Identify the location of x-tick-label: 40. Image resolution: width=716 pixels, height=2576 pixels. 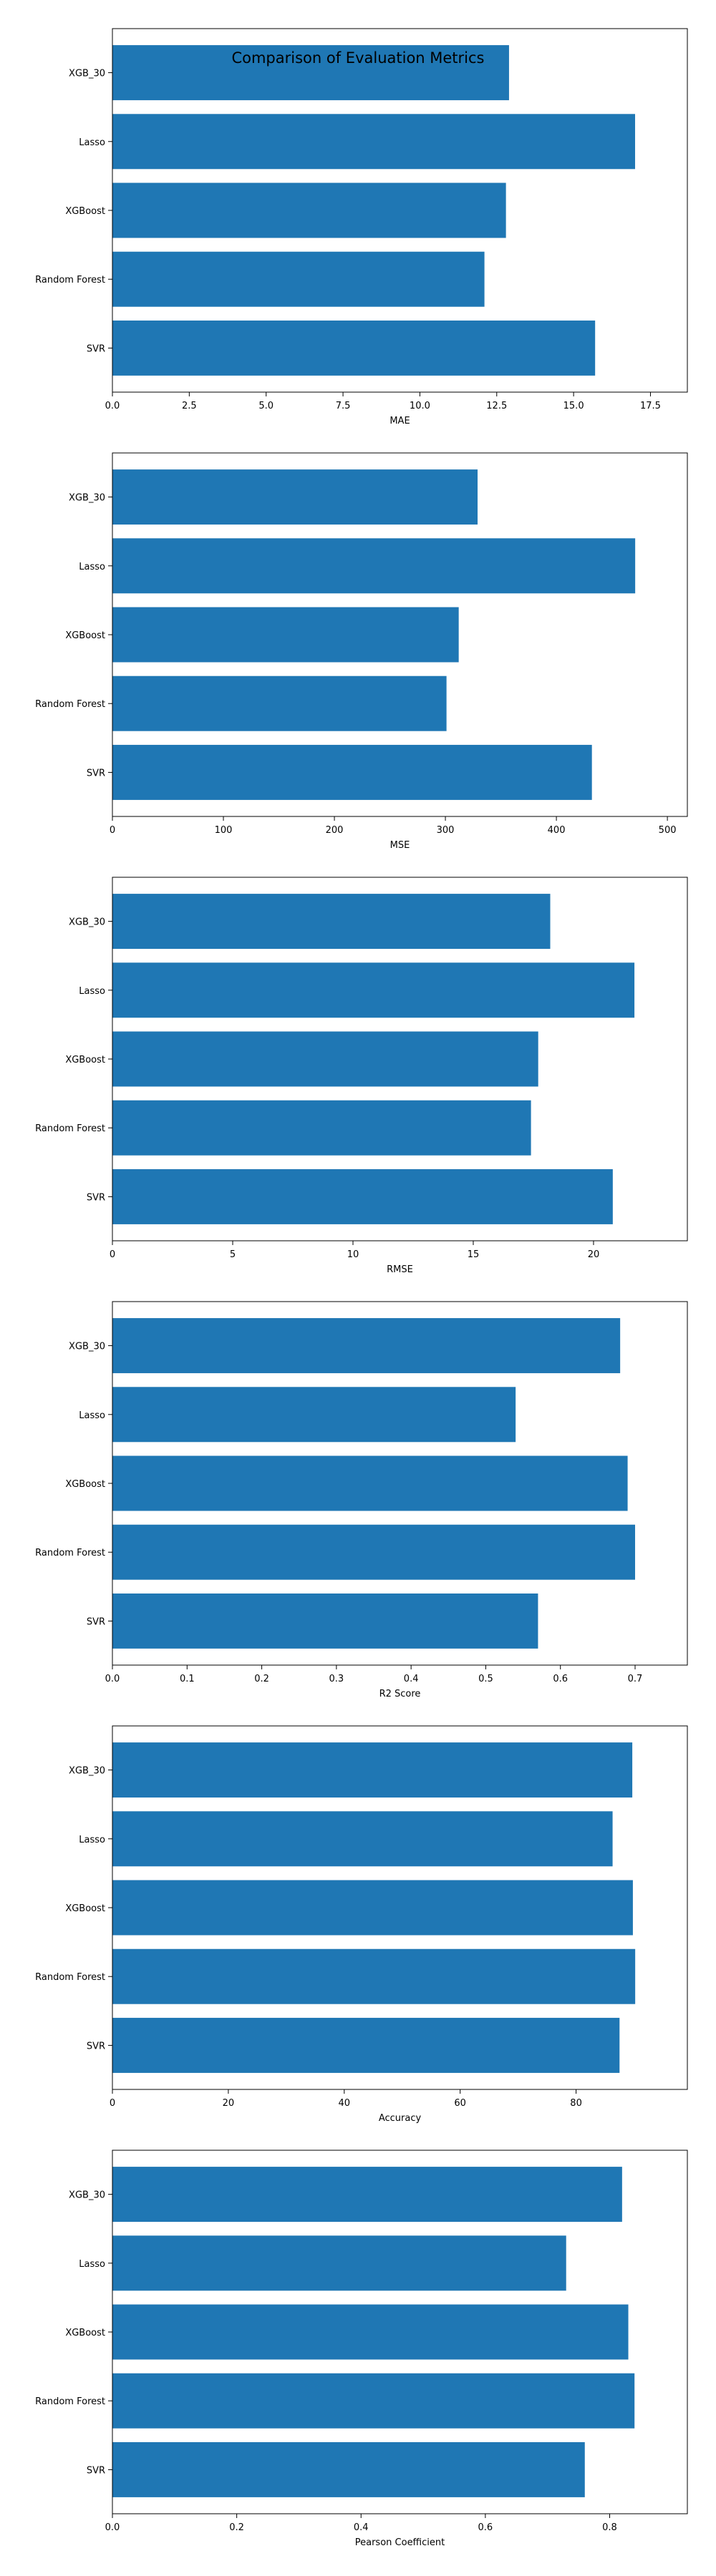
(345, 2103).